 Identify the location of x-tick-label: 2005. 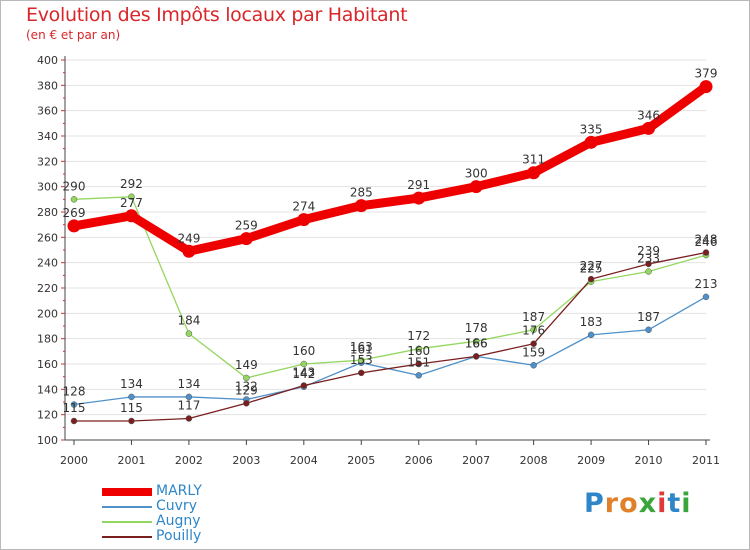
(361, 460).